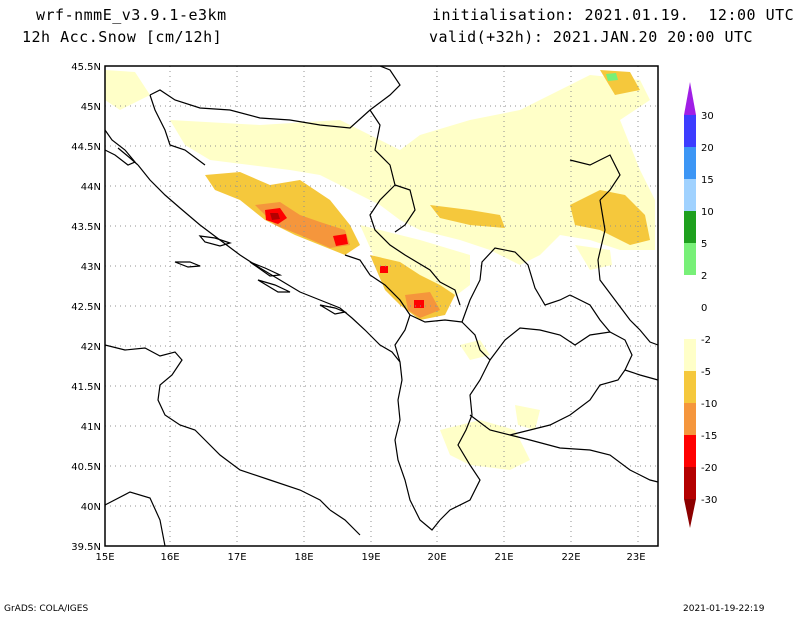  Describe the element at coordinates (709, 468) in the screenshot. I see `colorbar-label: -20` at that location.